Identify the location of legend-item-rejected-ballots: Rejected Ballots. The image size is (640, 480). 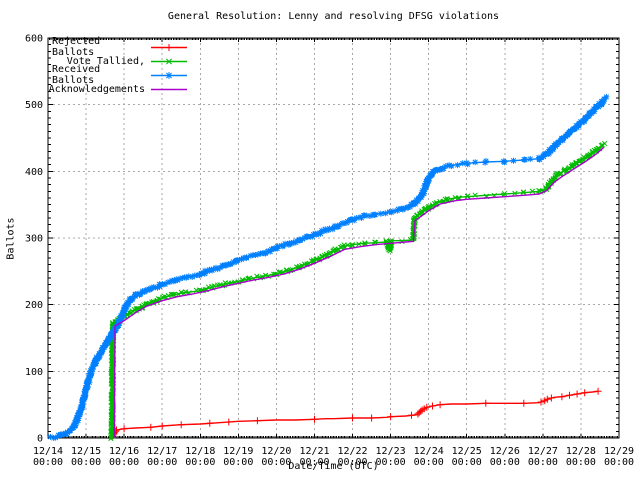
(120, 47).